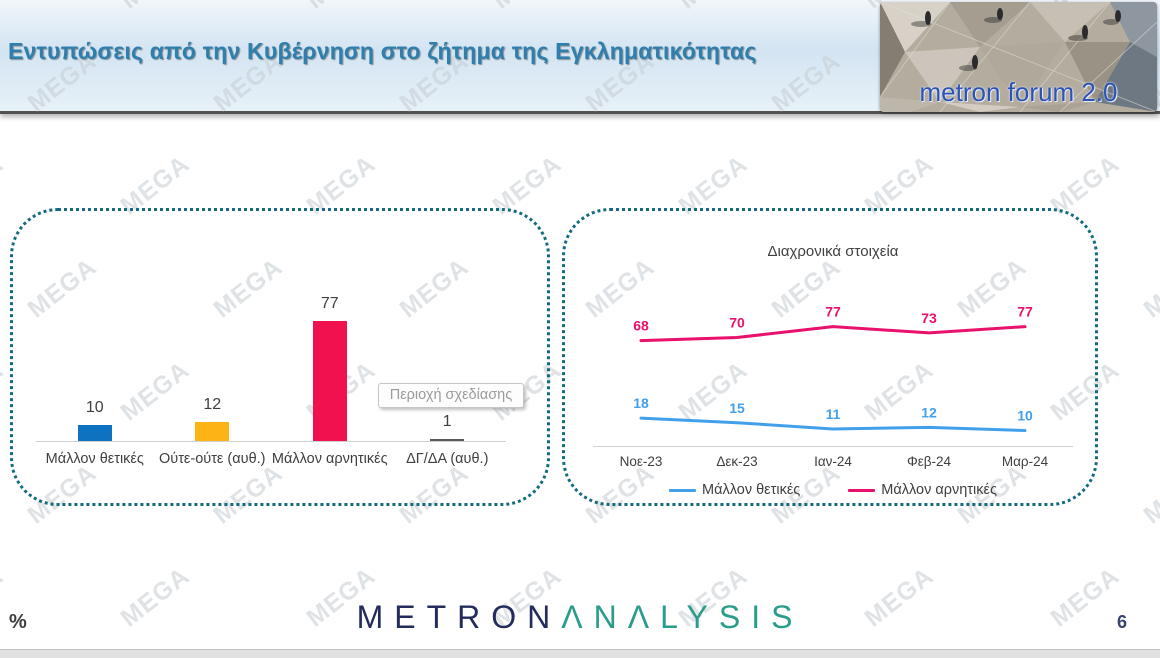 The height and width of the screenshot is (658, 1160). I want to click on legend-item: Μάλλον θετικές, so click(734, 490).